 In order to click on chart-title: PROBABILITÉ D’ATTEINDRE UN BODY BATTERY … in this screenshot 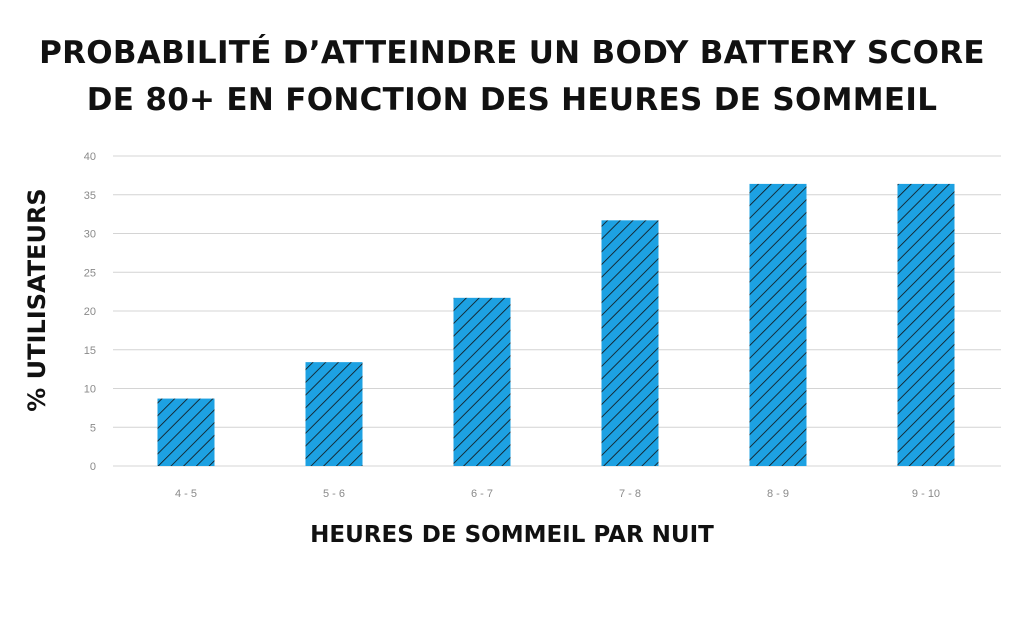, I will do `click(512, 77)`.